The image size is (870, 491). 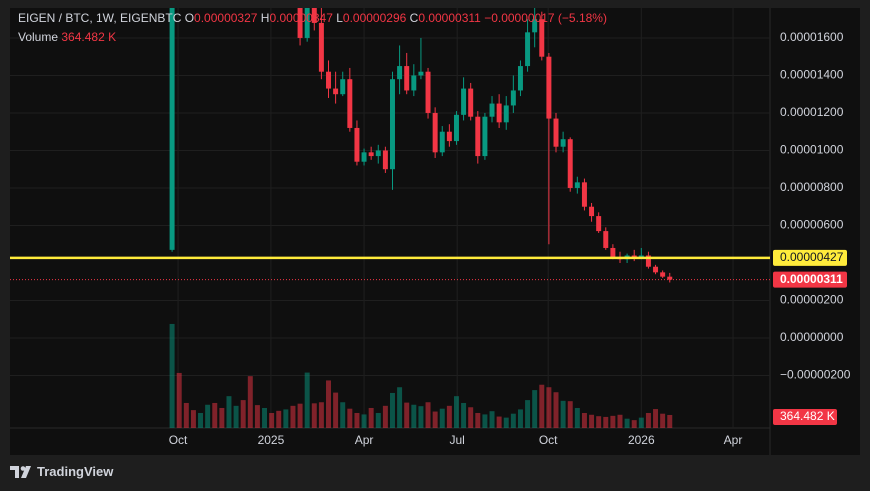 I want to click on volume-value: 364.482 K, so click(x=89, y=37).